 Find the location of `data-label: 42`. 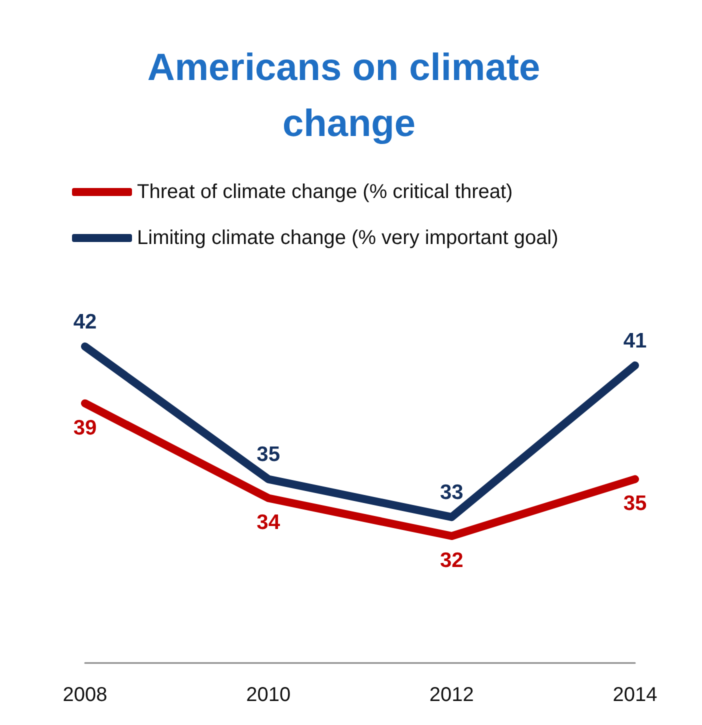

data-label: 42 is located at coordinates (85, 322).